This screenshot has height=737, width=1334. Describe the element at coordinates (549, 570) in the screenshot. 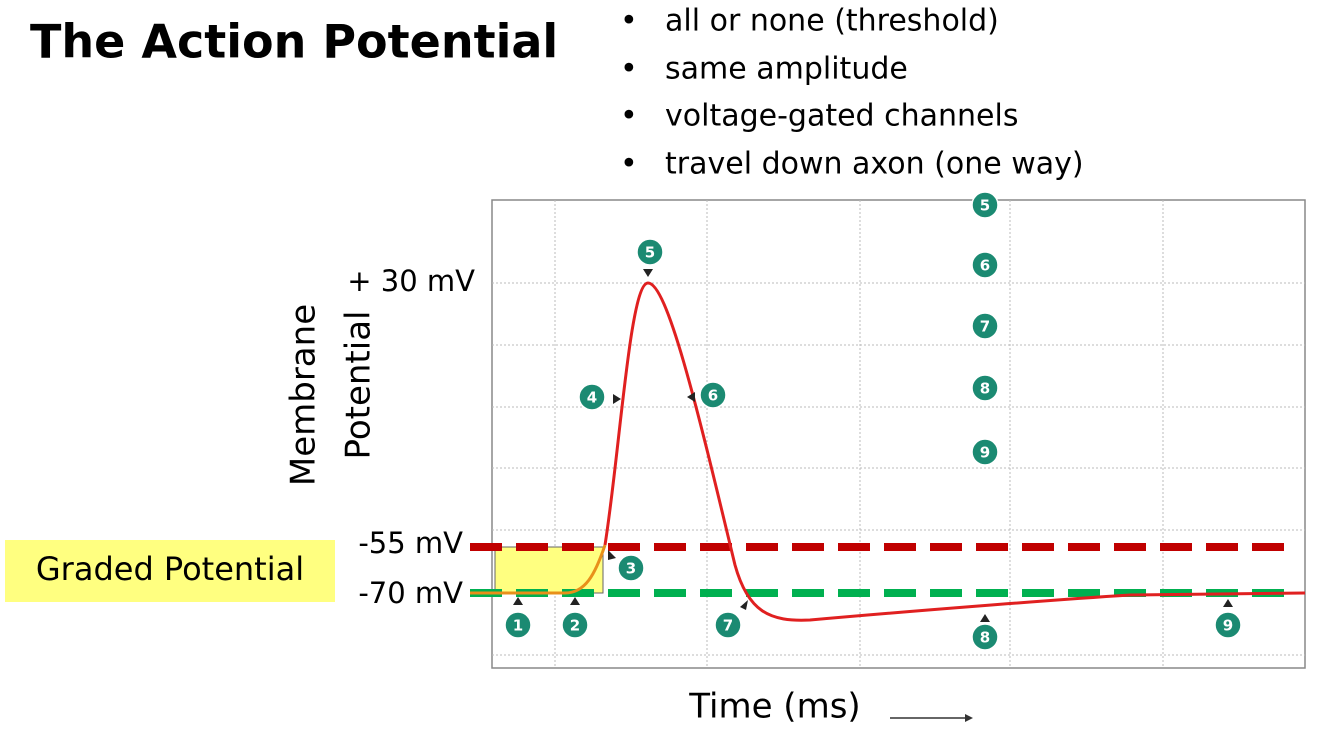

I see `graded-region` at that location.